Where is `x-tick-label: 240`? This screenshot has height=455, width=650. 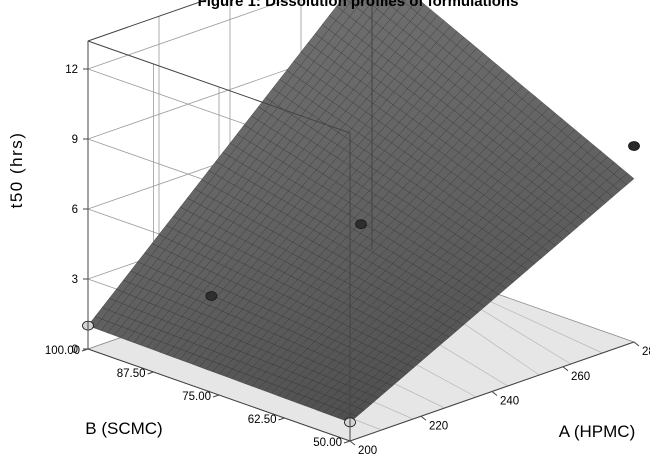 x-tick-label: 240 is located at coordinates (509, 402).